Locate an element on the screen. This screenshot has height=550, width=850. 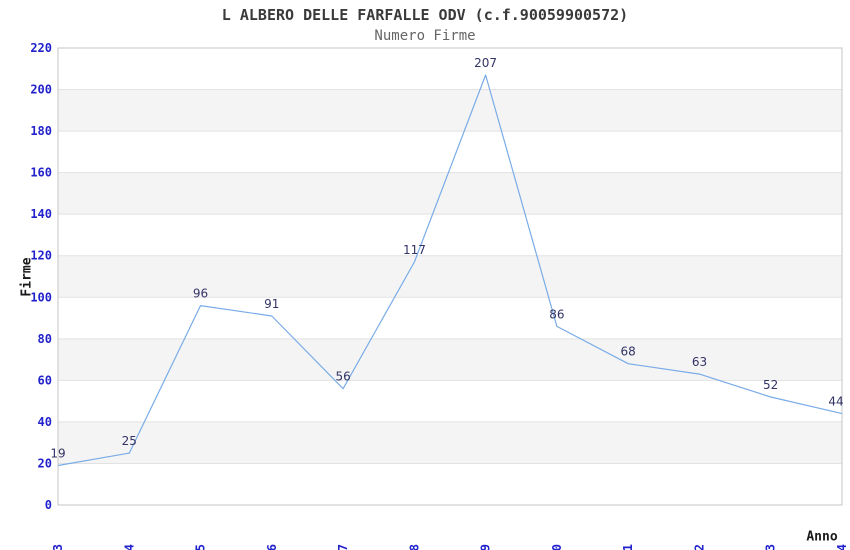
svg-text: 91 is located at coordinates (271, 304).